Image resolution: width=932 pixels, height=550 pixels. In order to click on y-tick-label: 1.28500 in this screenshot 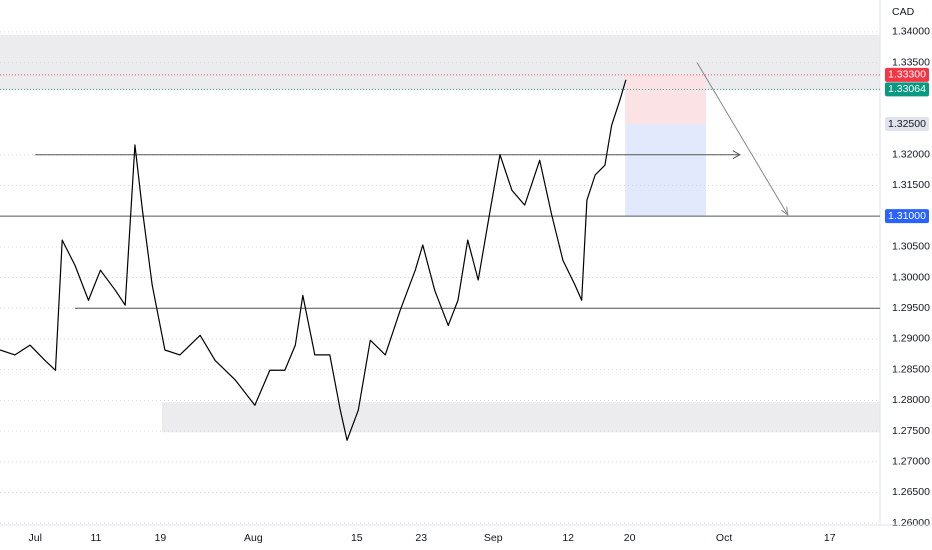, I will do `click(911, 369)`.